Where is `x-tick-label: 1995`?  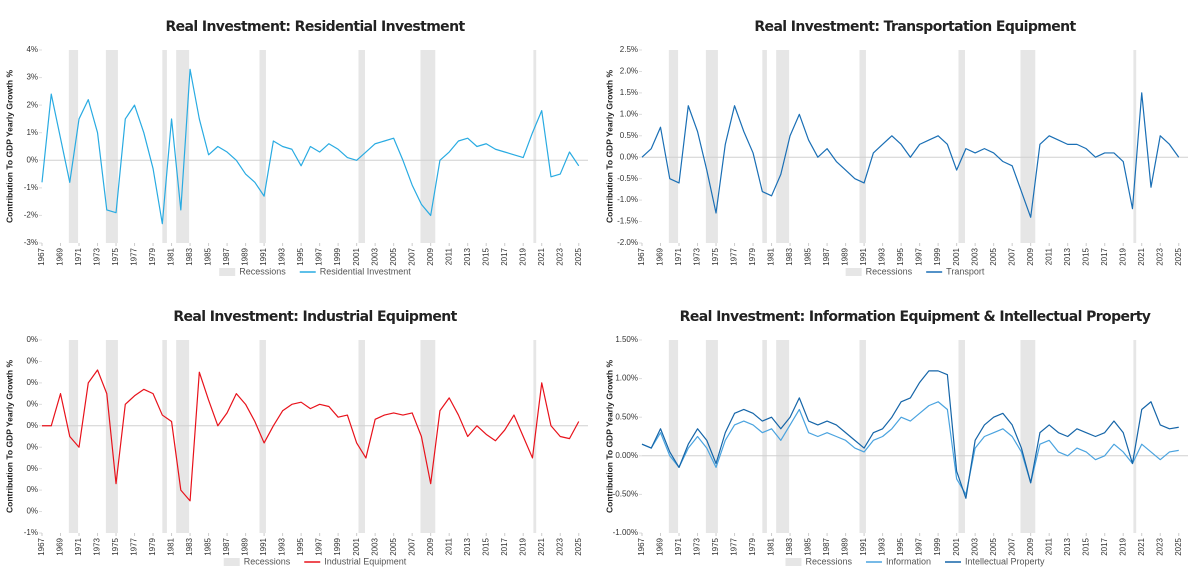
x-tick-label: 1995 is located at coordinates (300, 256).